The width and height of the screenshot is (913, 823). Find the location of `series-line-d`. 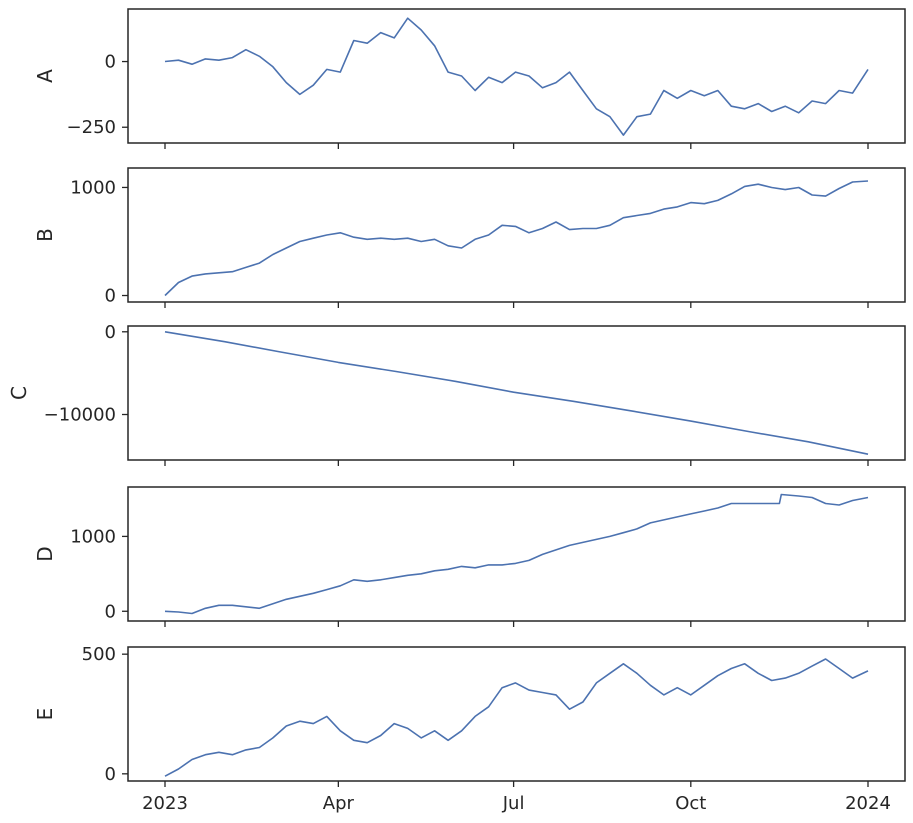

series-line-d is located at coordinates (516, 554).